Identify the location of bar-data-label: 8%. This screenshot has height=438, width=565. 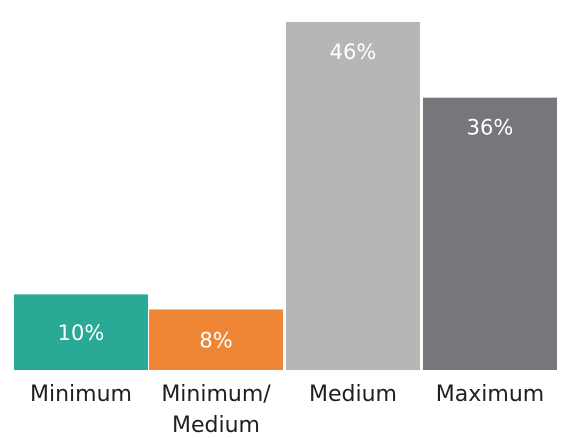
(215, 341).